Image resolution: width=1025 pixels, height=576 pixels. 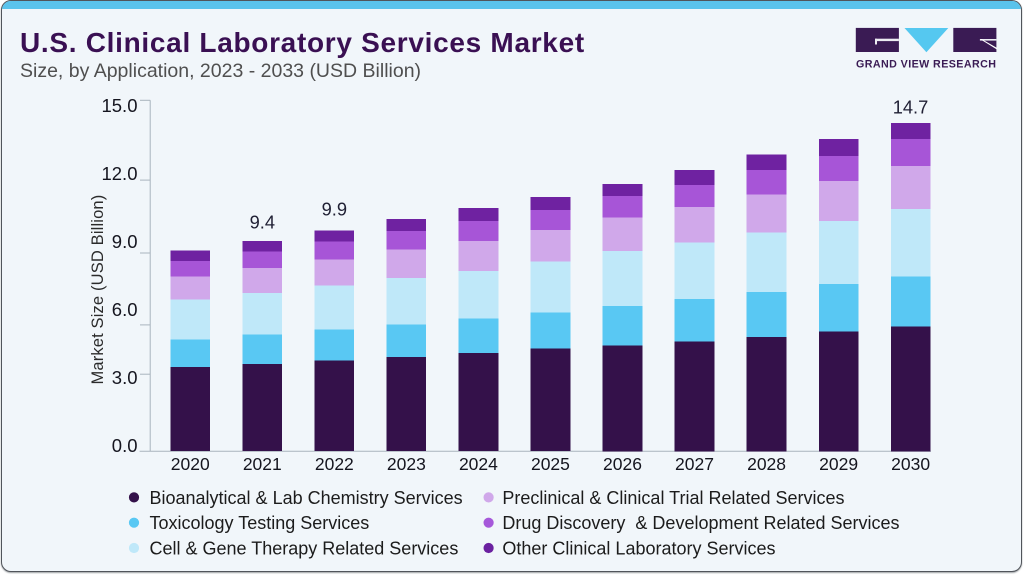 I want to click on svg-text: Market Size (USD Billion), so click(x=98, y=290).